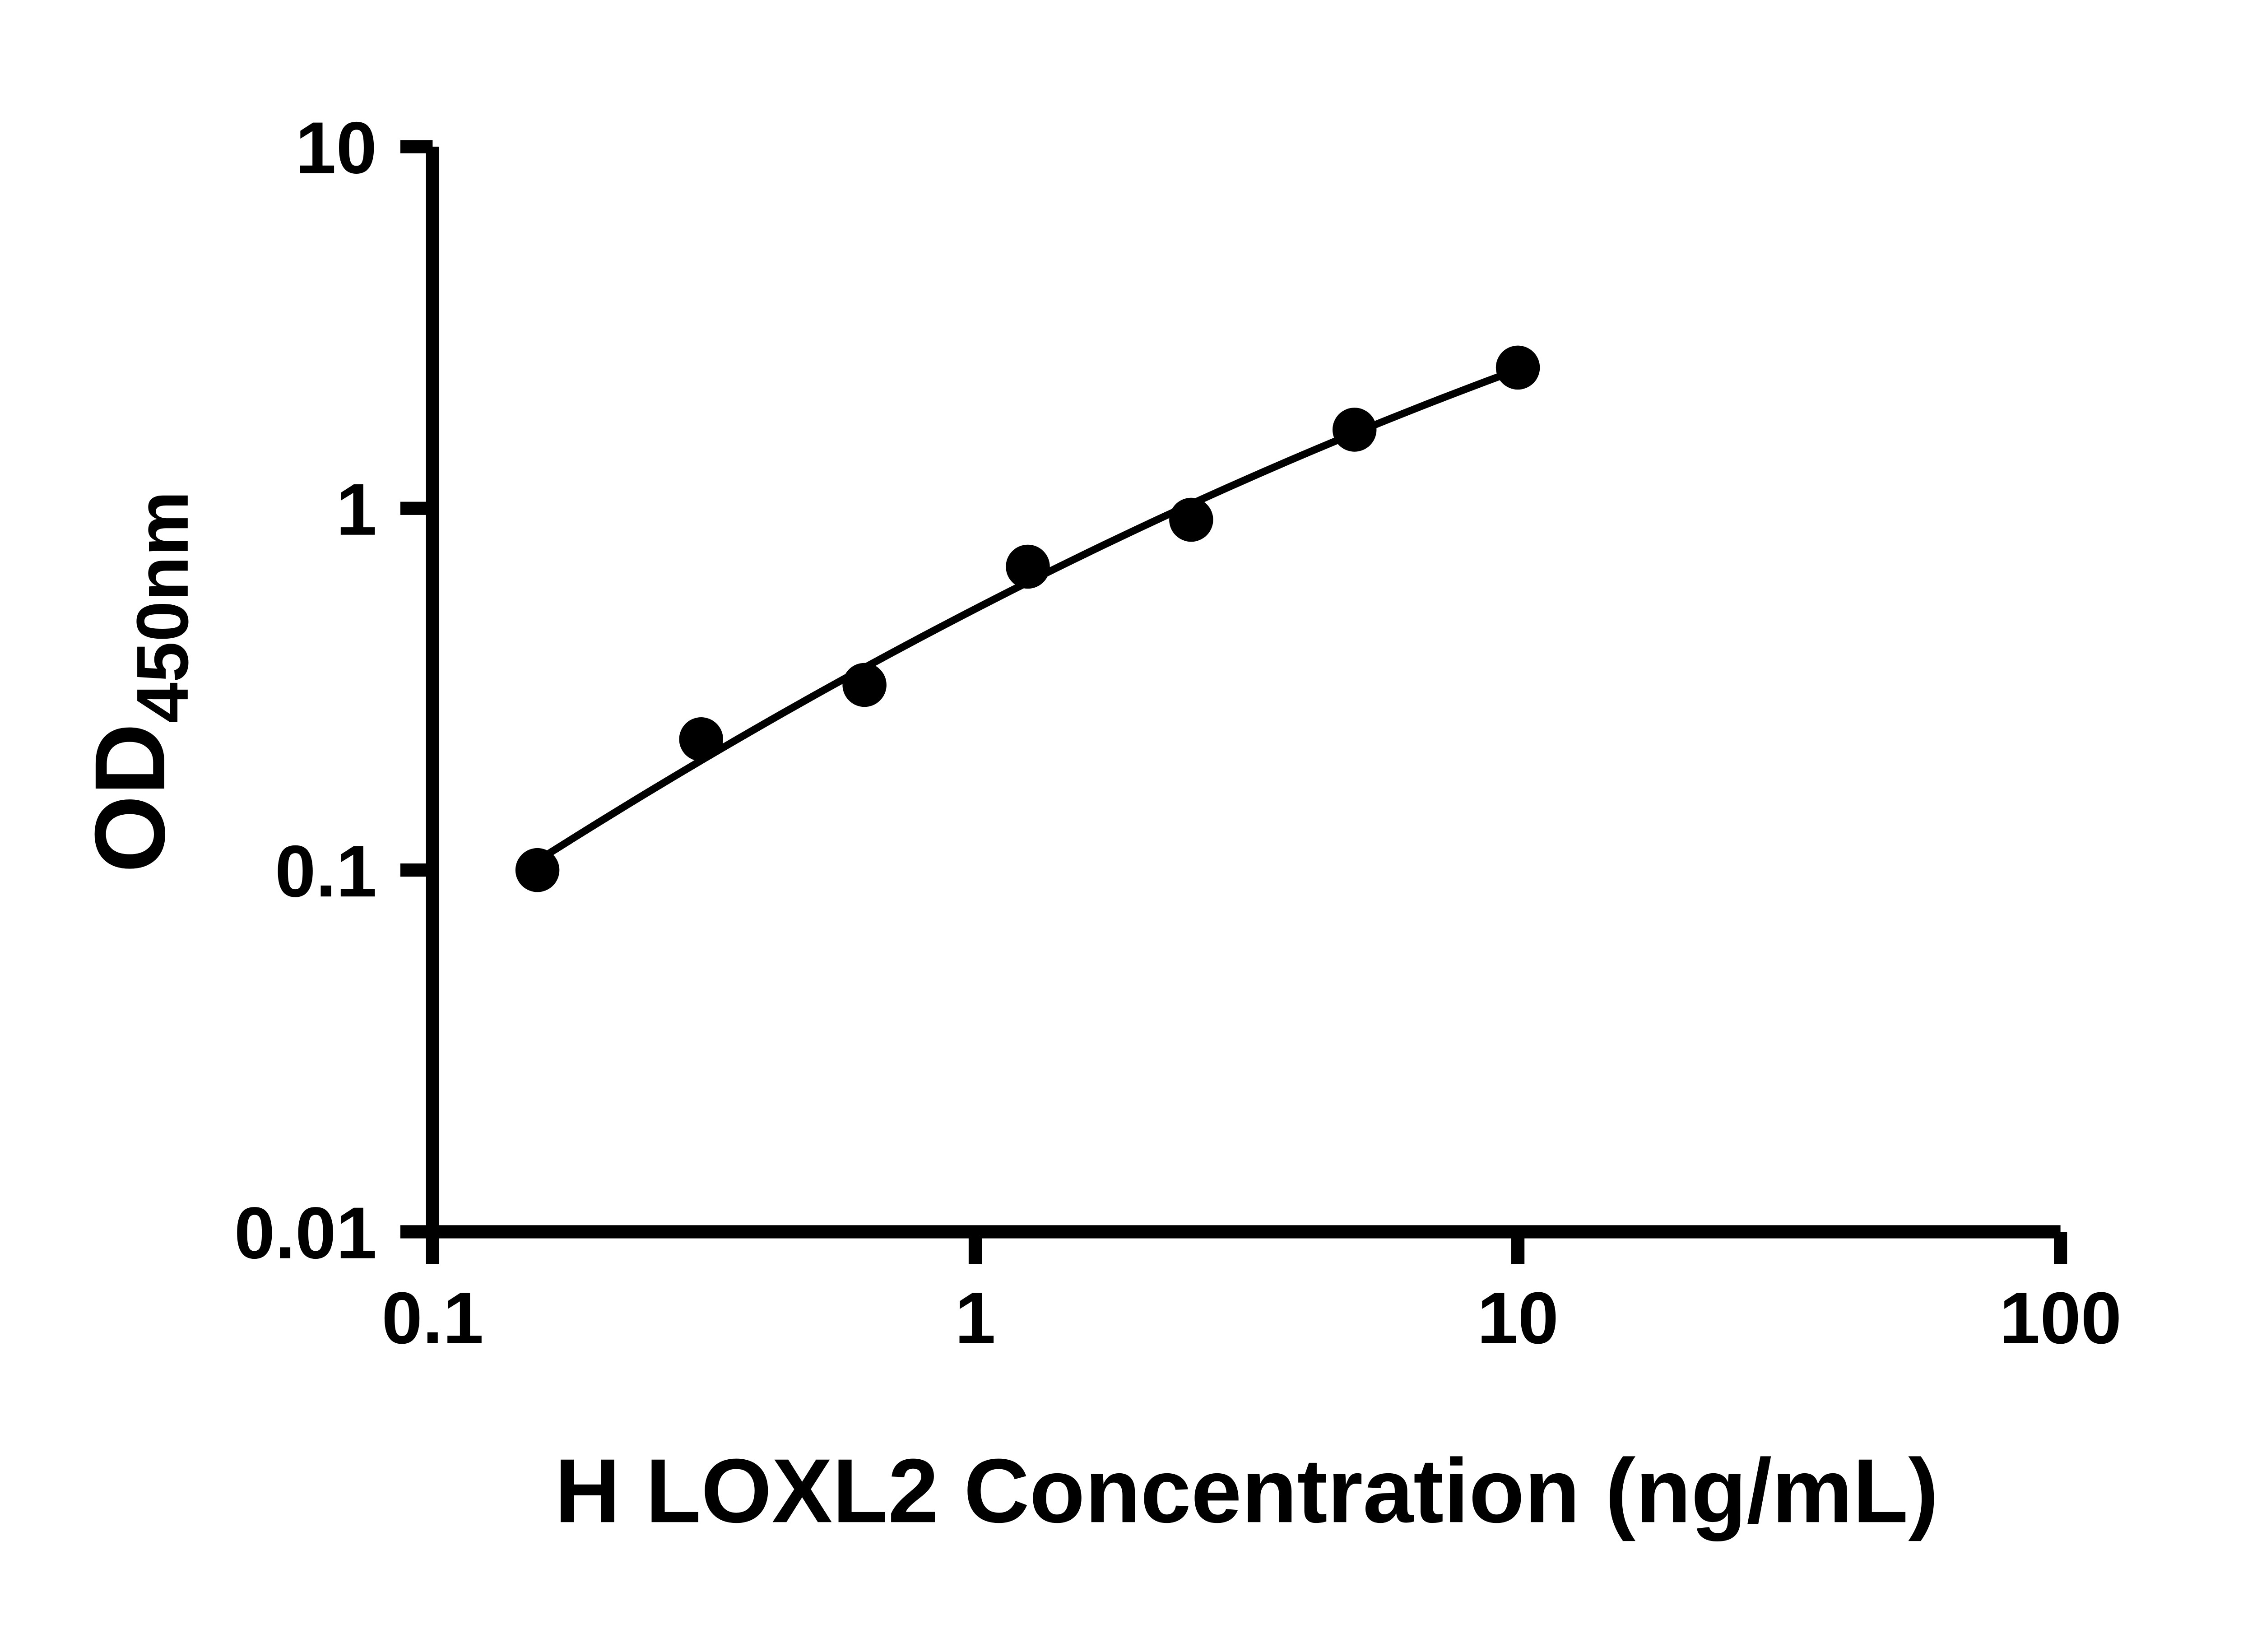 The height and width of the screenshot is (1652, 2257). Describe the element at coordinates (2061, 1318) in the screenshot. I see `x-tick-label: 100` at that location.